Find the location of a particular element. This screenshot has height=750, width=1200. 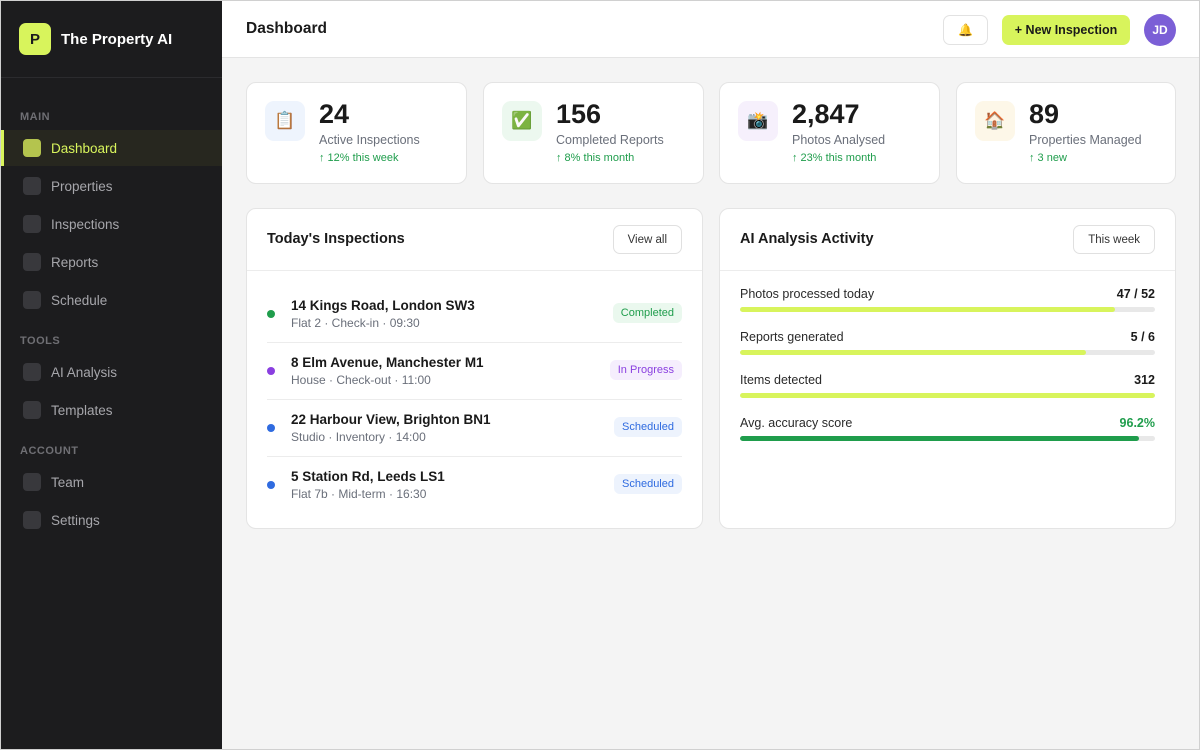

panel-header: Today's Inspections View all is located at coordinates (474, 240).